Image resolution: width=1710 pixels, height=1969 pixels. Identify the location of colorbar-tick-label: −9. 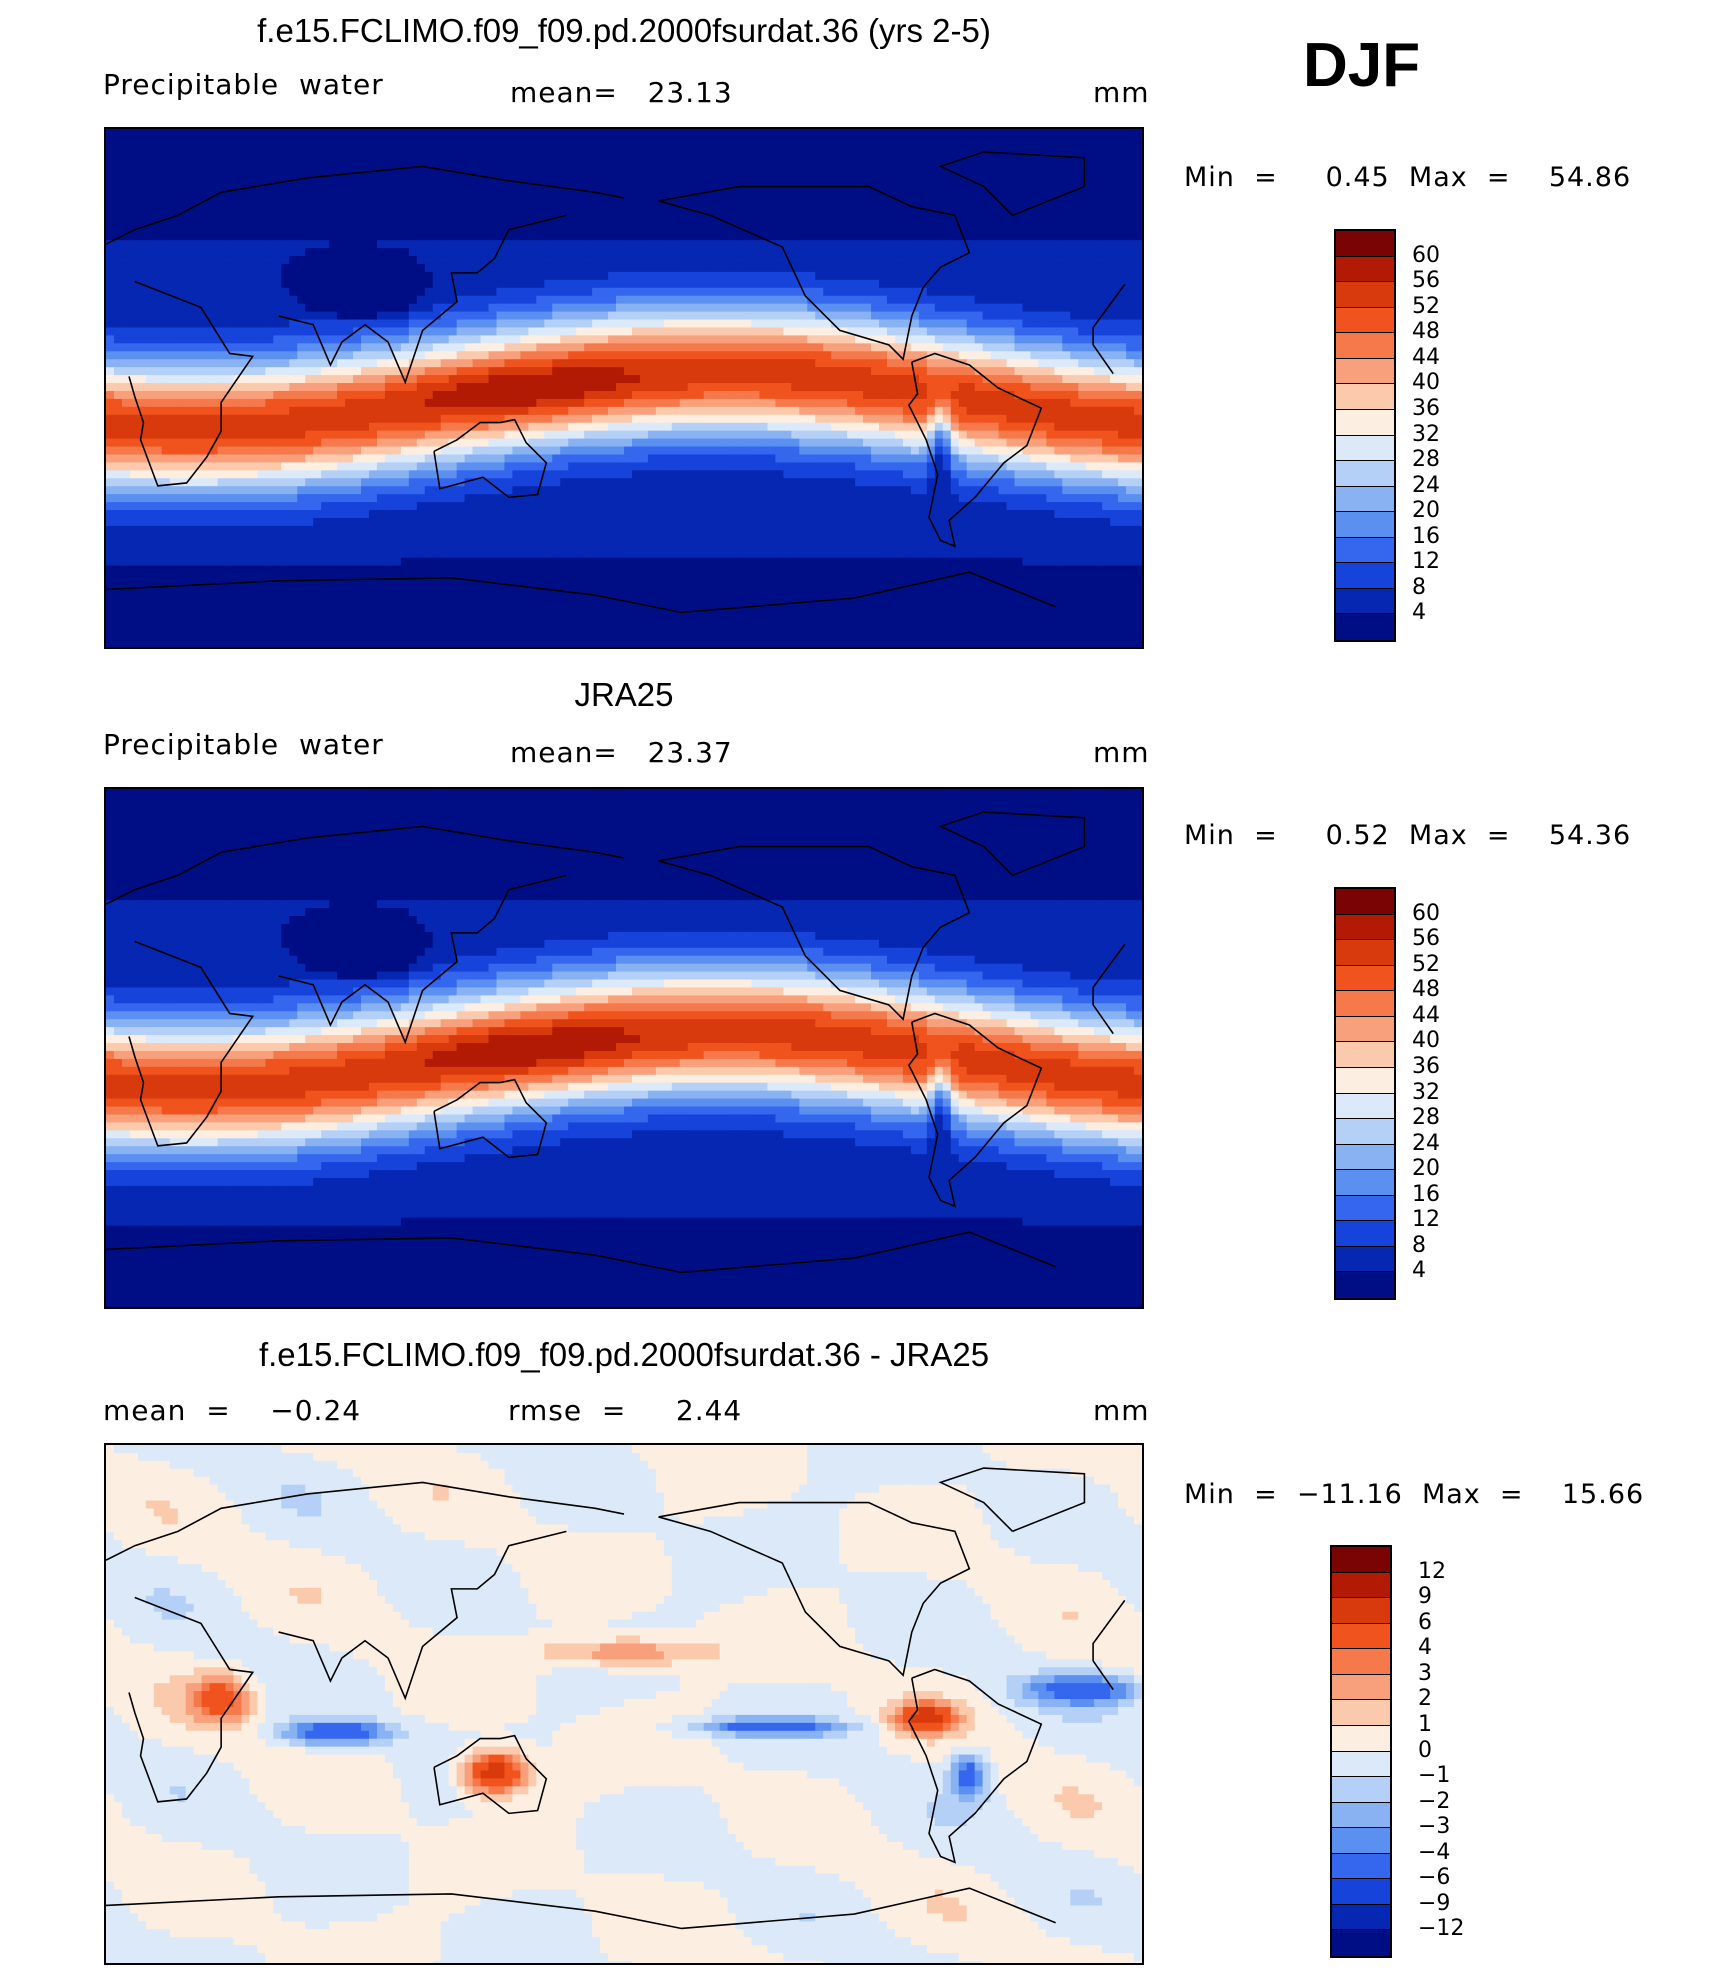
(1434, 1903).